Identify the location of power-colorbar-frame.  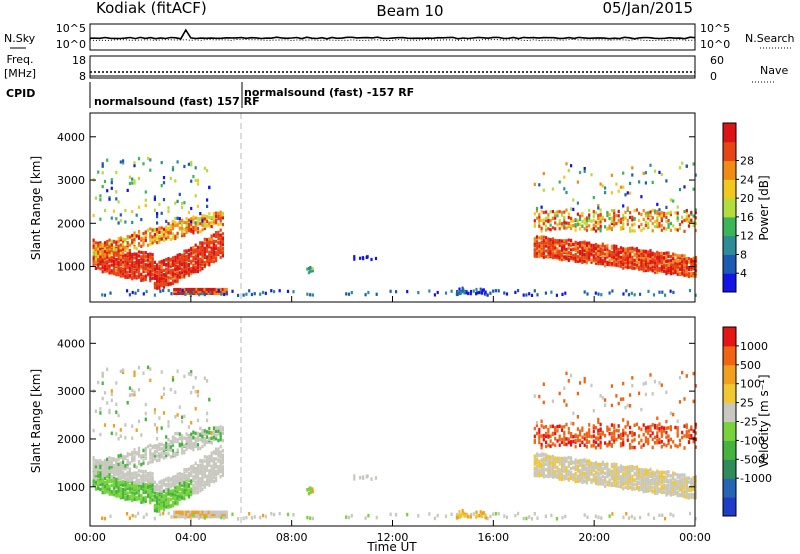
(729, 207).